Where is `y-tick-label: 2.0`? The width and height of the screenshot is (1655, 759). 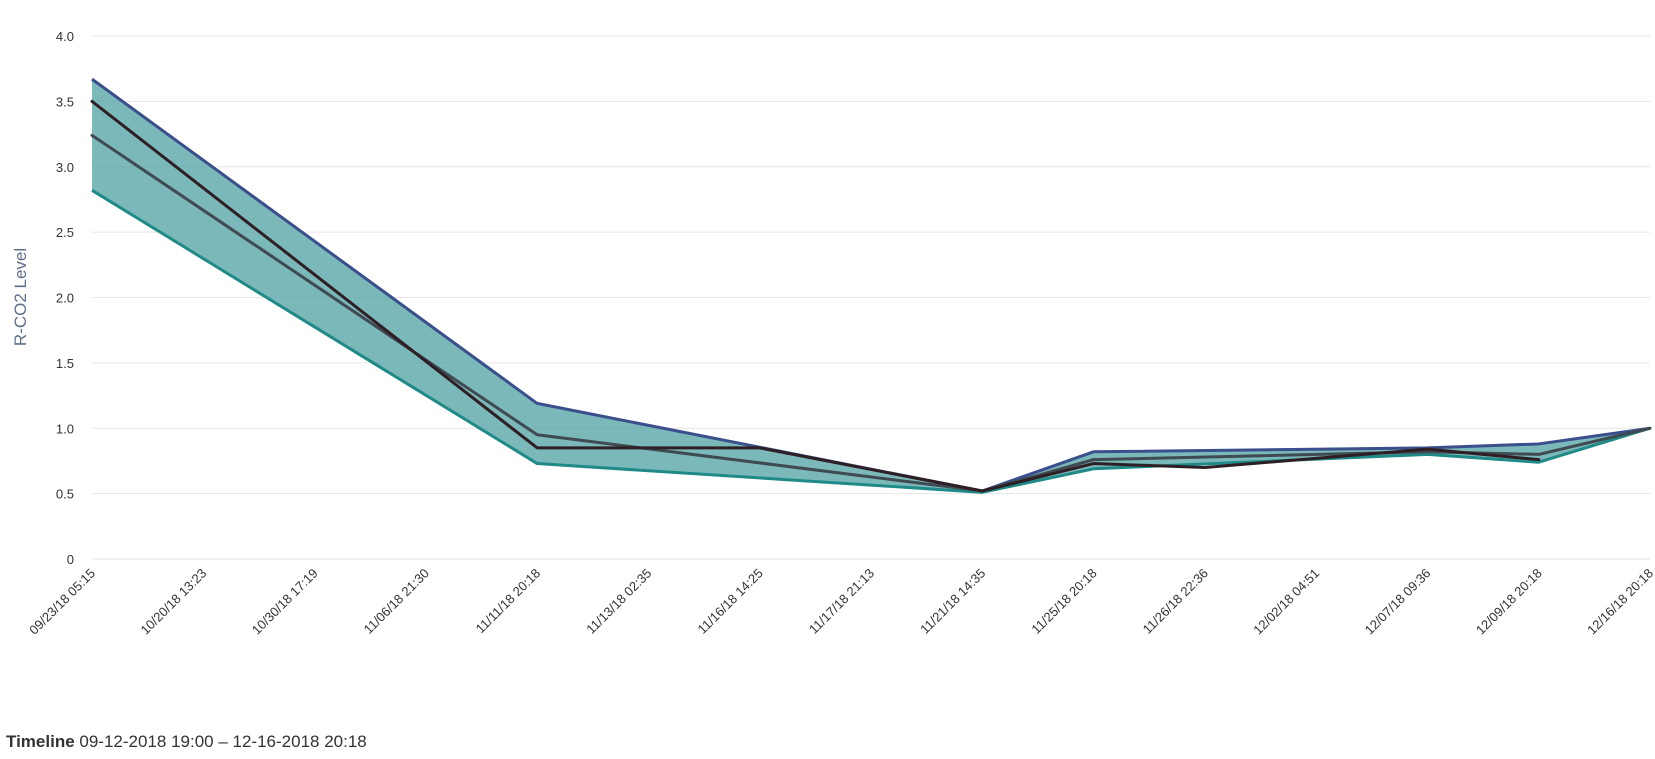
y-tick-label: 2.0 is located at coordinates (65, 298).